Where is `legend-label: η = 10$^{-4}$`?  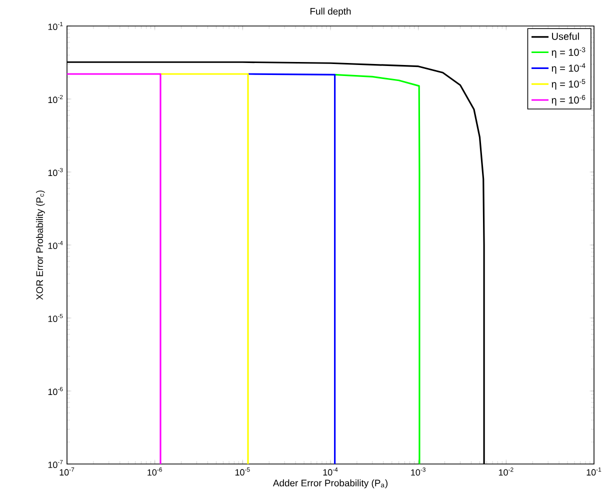
legend-label: η = 10$^{-4}$ is located at coordinates (569, 68).